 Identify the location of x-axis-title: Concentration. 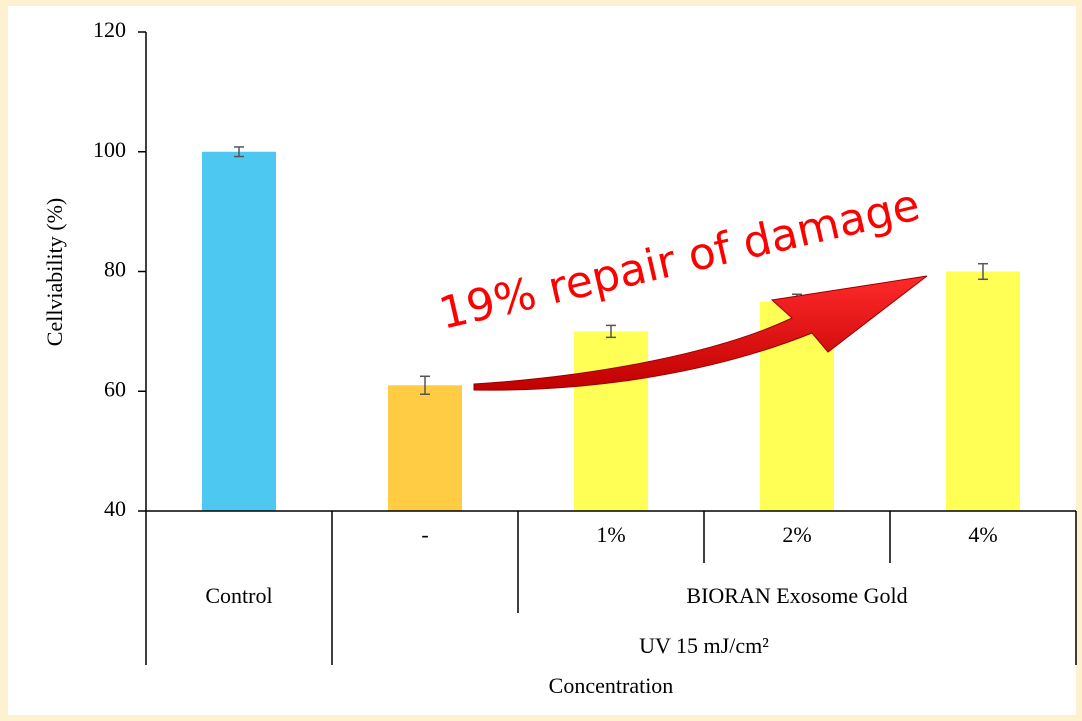
(611, 685).